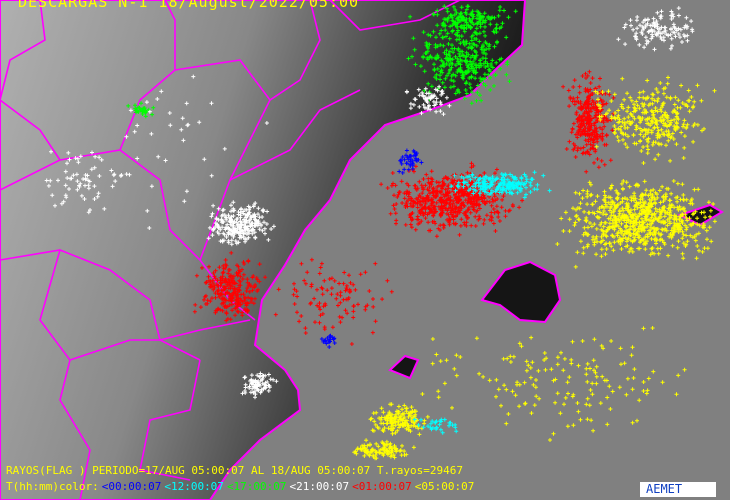  Describe the element at coordinates (678, 489) in the screenshot. I see `aemet-logo: AEMET` at that location.